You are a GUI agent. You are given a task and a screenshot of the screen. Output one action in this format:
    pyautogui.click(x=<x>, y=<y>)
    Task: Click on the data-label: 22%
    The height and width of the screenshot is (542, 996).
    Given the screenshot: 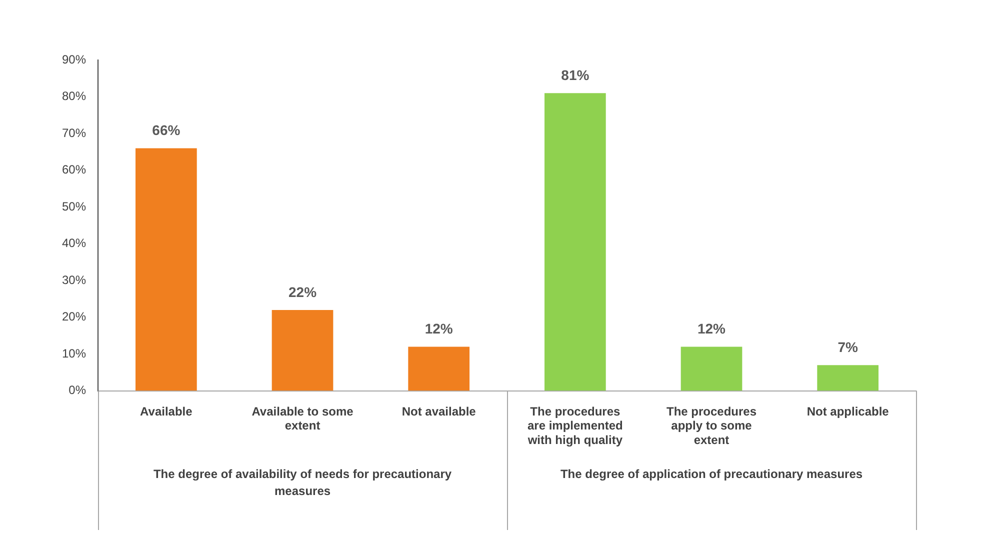 What is the action you would take?
    pyautogui.click(x=303, y=292)
    